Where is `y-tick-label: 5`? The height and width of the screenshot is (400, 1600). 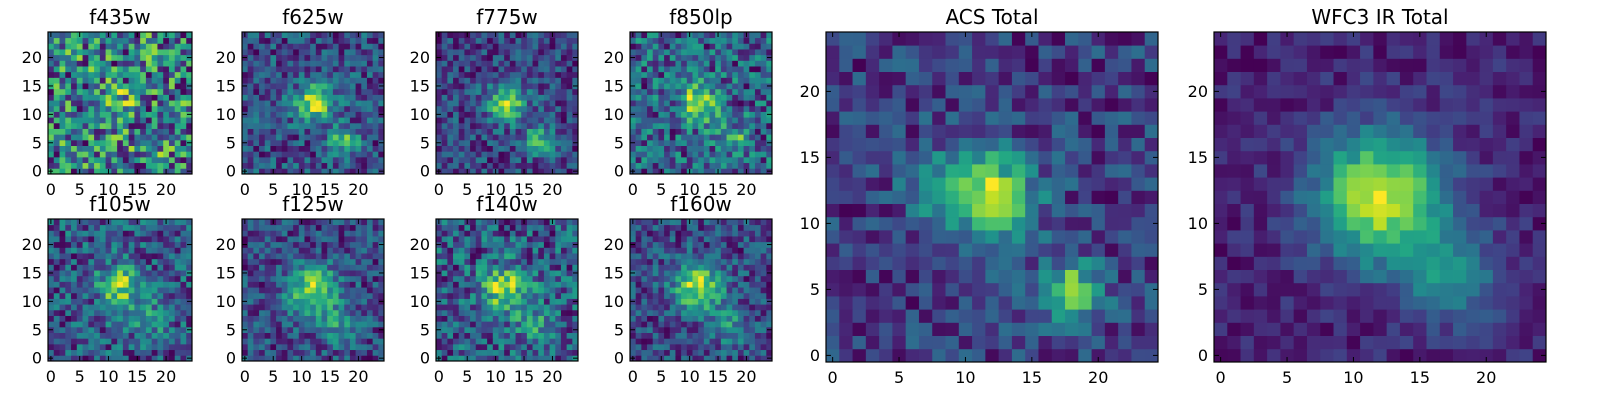
y-tick-label: 5 is located at coordinates (37, 329).